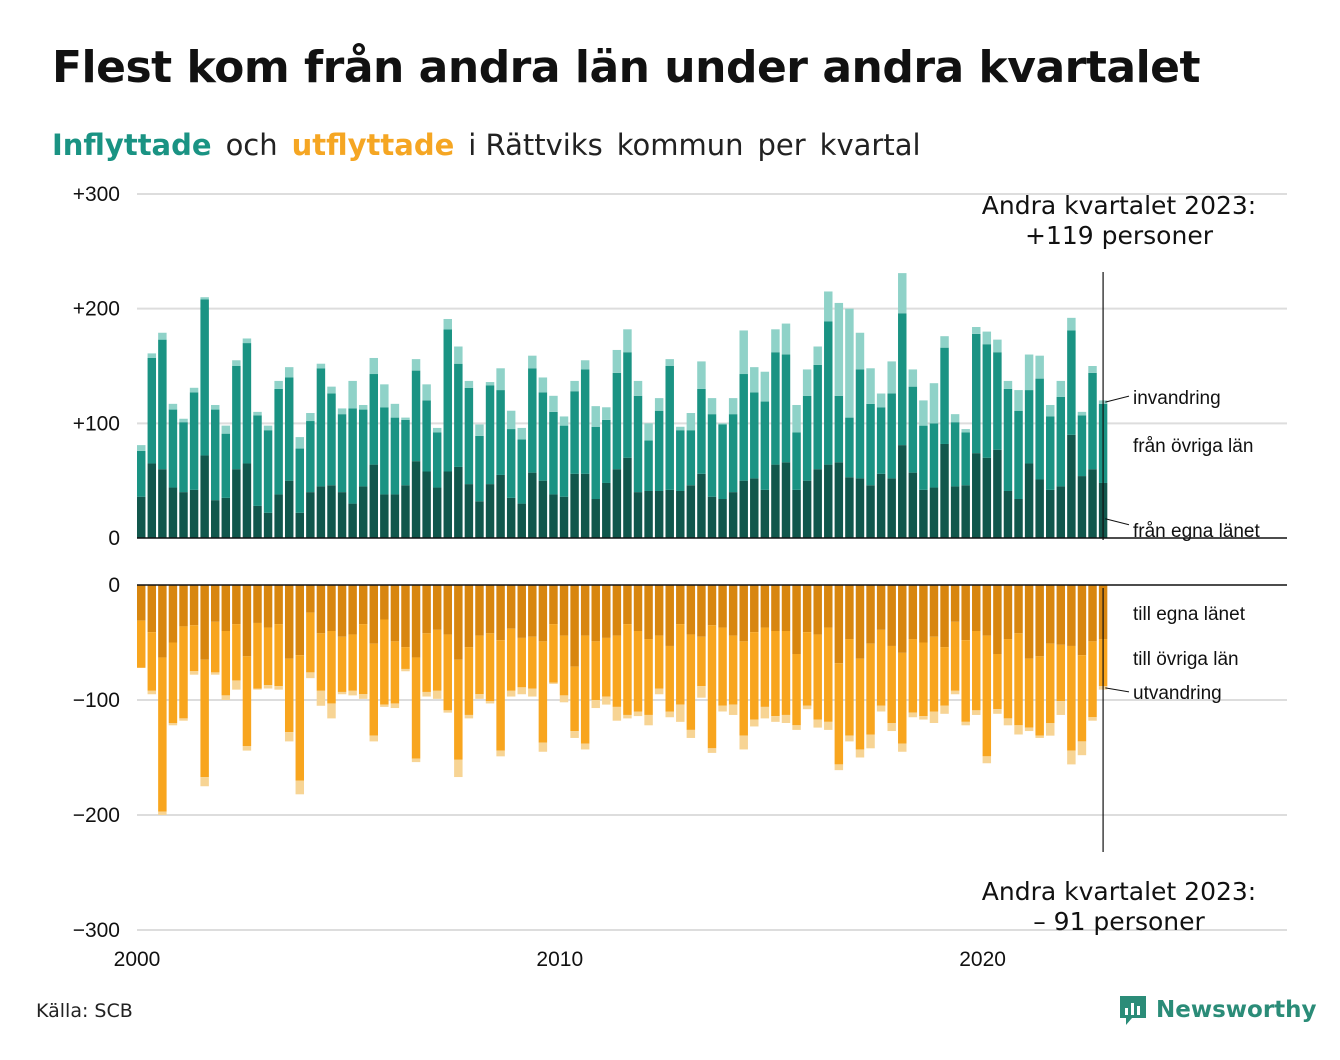 The width and height of the screenshot is (1340, 1060). Describe the element at coordinates (96, 815) in the screenshot. I see `y-tick-bottom-2: −200` at that location.